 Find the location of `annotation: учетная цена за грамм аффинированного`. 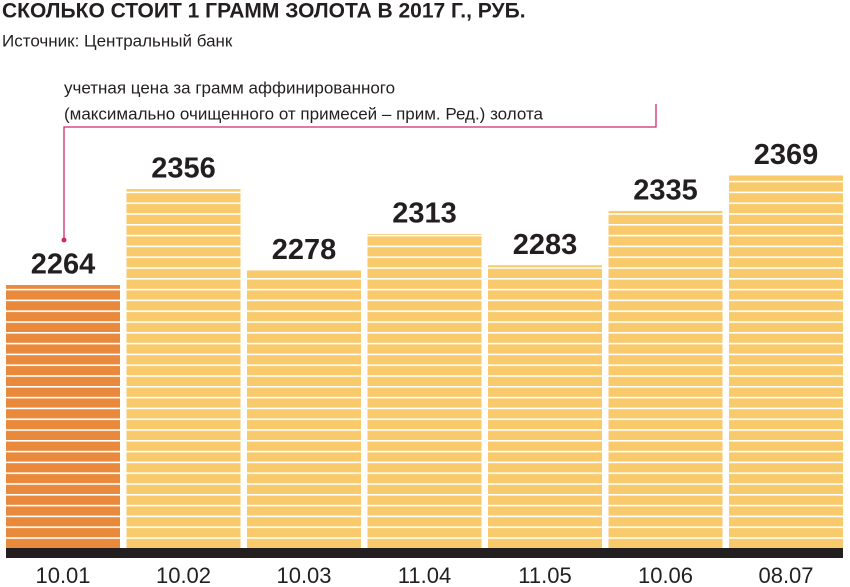

annotation: учетная цена за грамм аффинированного is located at coordinates (229, 87).